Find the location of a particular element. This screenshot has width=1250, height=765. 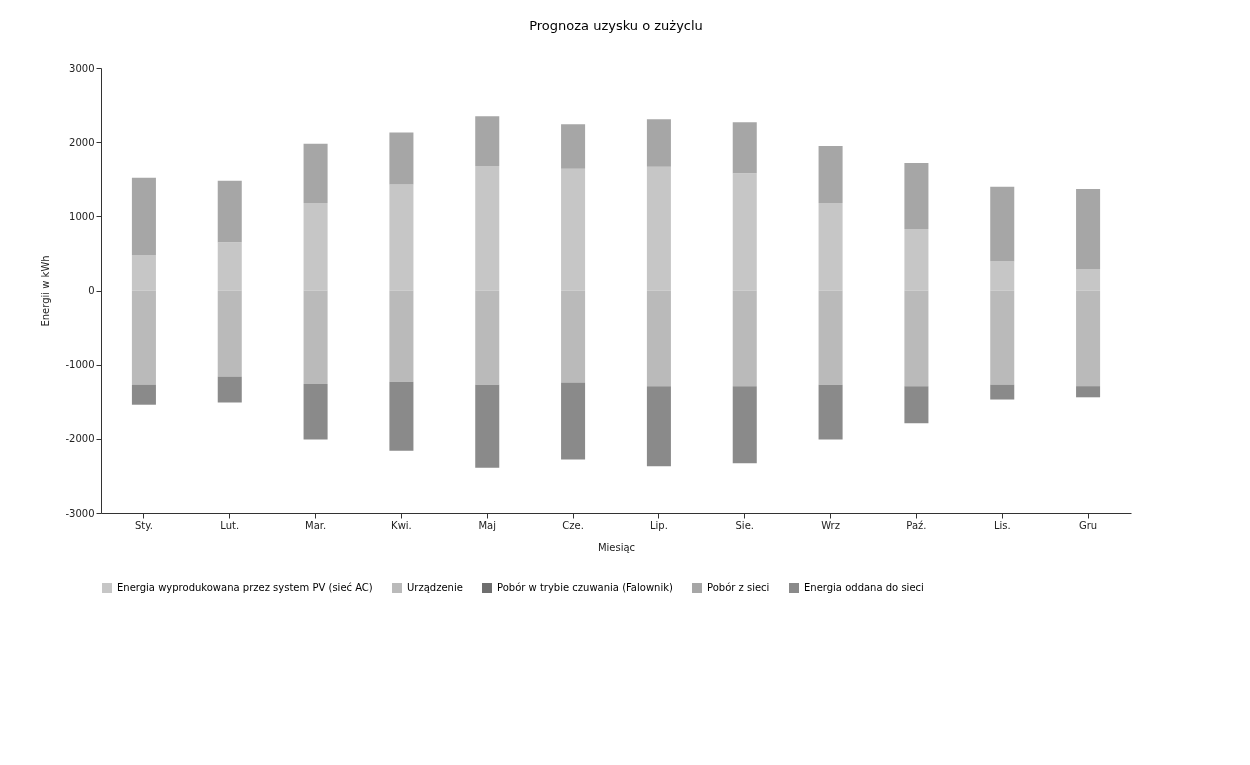

y-tick-label: 1000 is located at coordinates (82, 216).